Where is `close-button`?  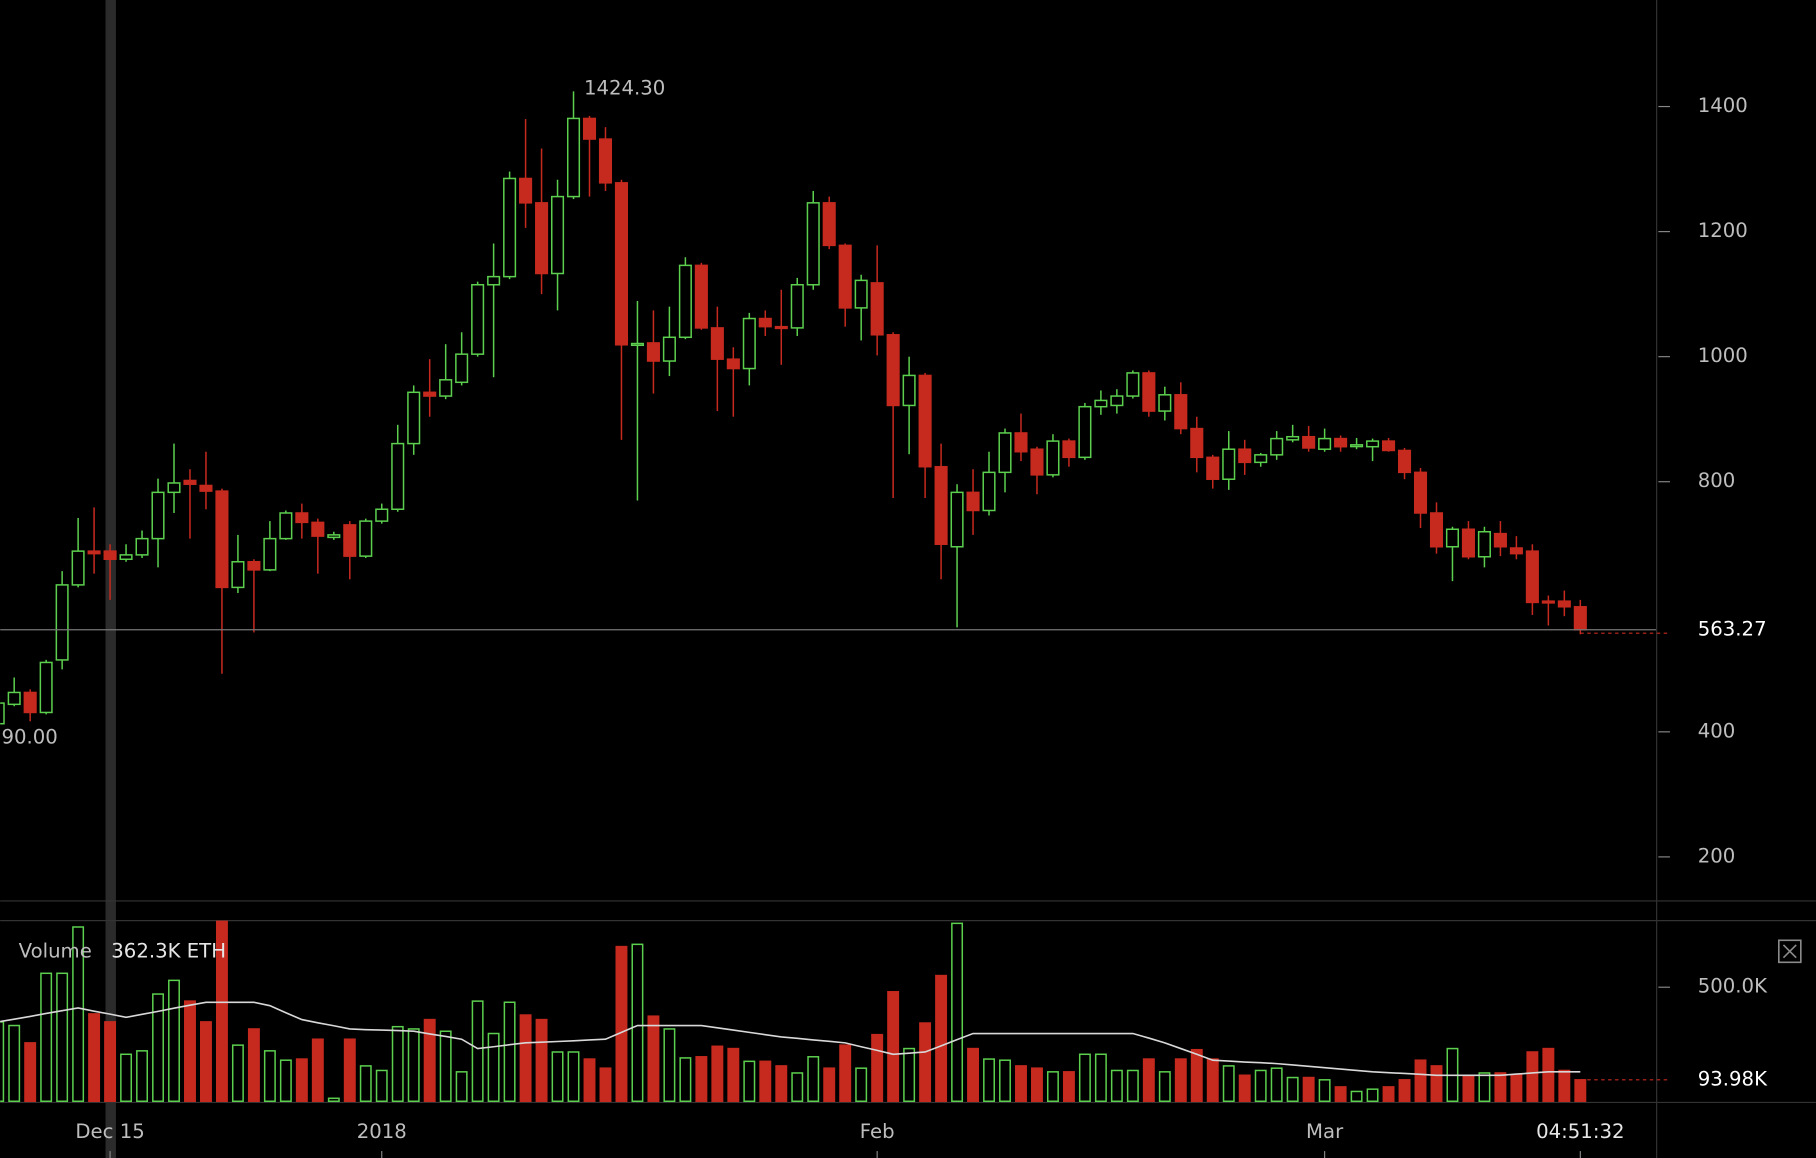
close-button is located at coordinates (1790, 951).